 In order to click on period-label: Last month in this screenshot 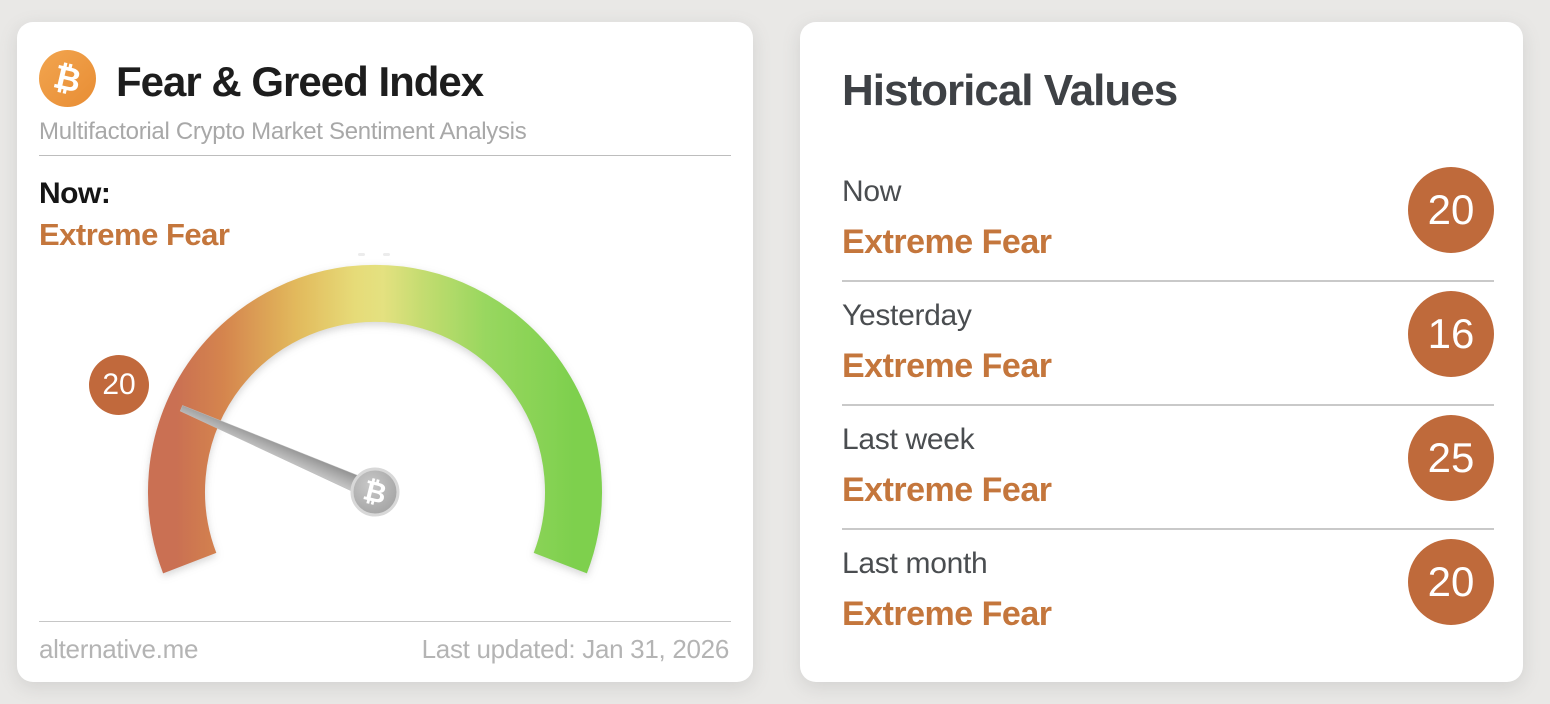, I will do `click(915, 563)`.